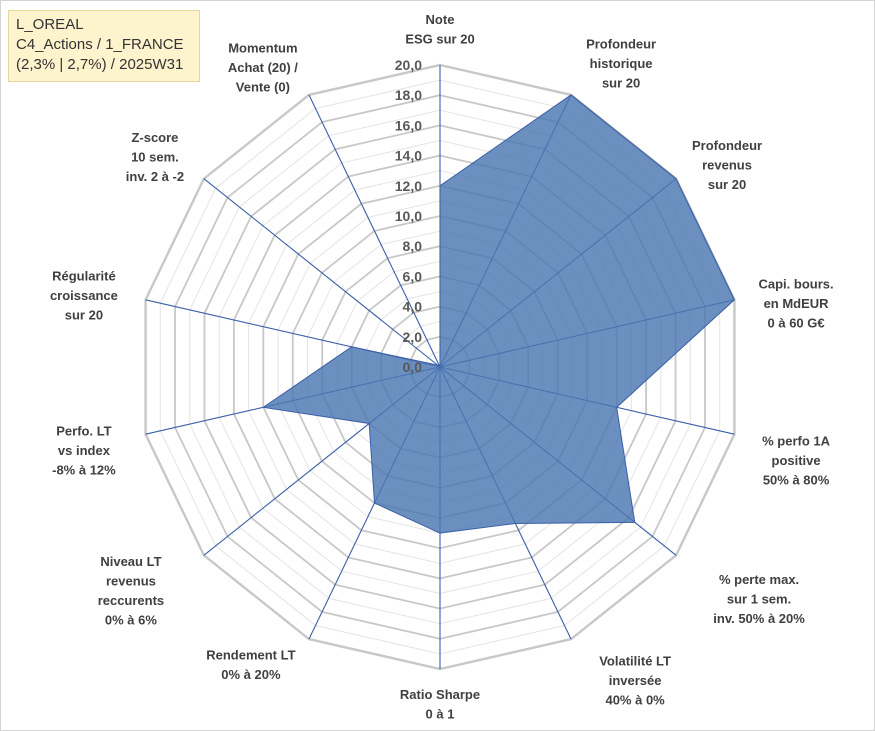 The image size is (875, 731). I want to click on axis-label-line: en MdEUR, so click(797, 303).